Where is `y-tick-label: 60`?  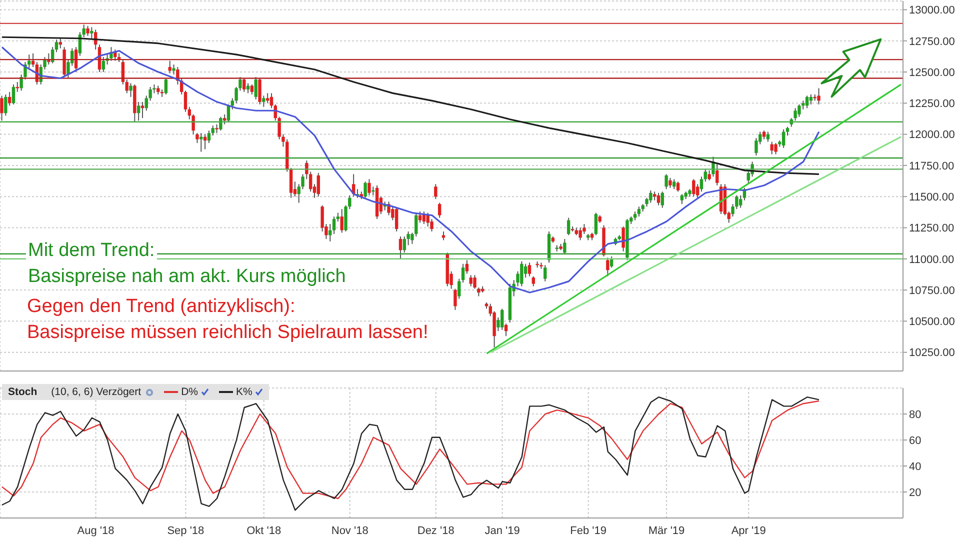 y-tick-label: 60 is located at coordinates (915, 440).